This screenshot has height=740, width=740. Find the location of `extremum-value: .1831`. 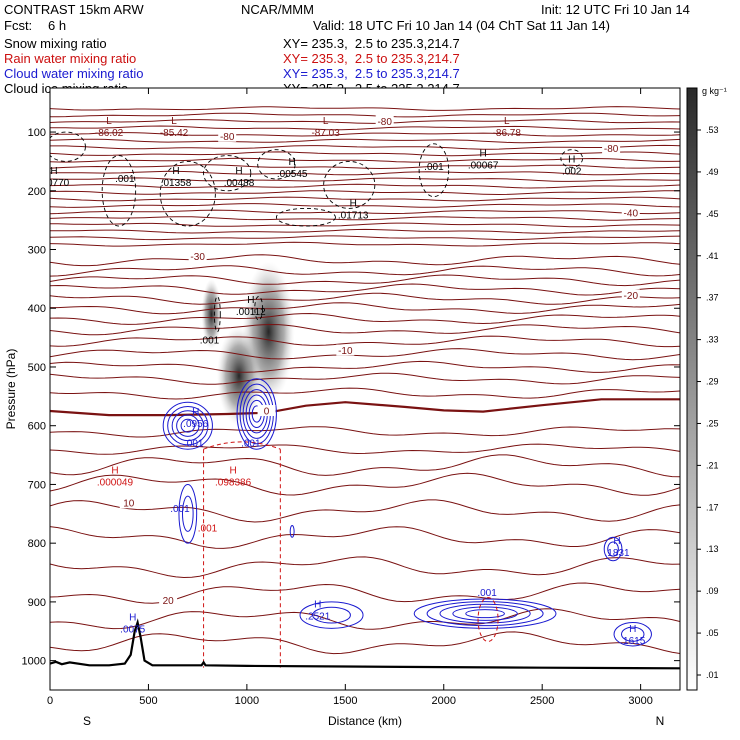

extremum-value: .1831 is located at coordinates (616, 553).